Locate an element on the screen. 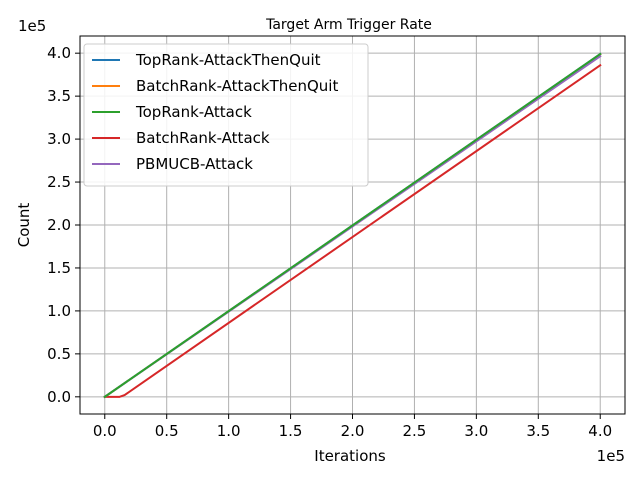 This screenshot has width=640, height=480. x-tick-label: 3.0 is located at coordinates (476, 431).